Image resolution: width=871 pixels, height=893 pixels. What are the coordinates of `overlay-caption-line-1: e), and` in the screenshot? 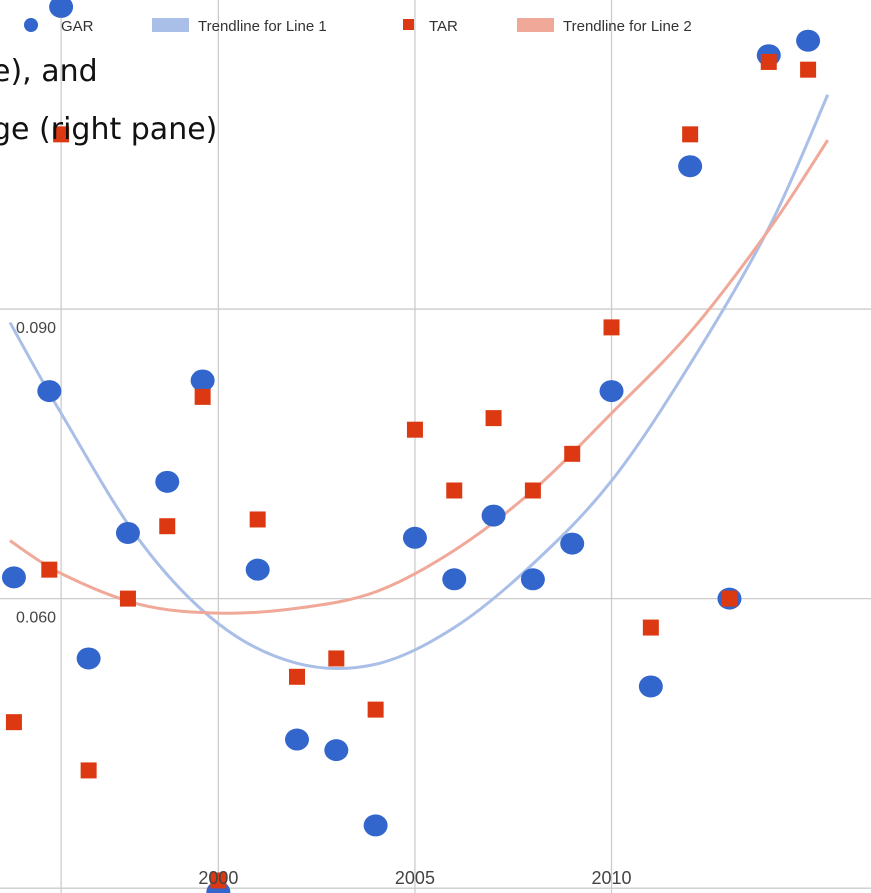 It's located at (49, 71).